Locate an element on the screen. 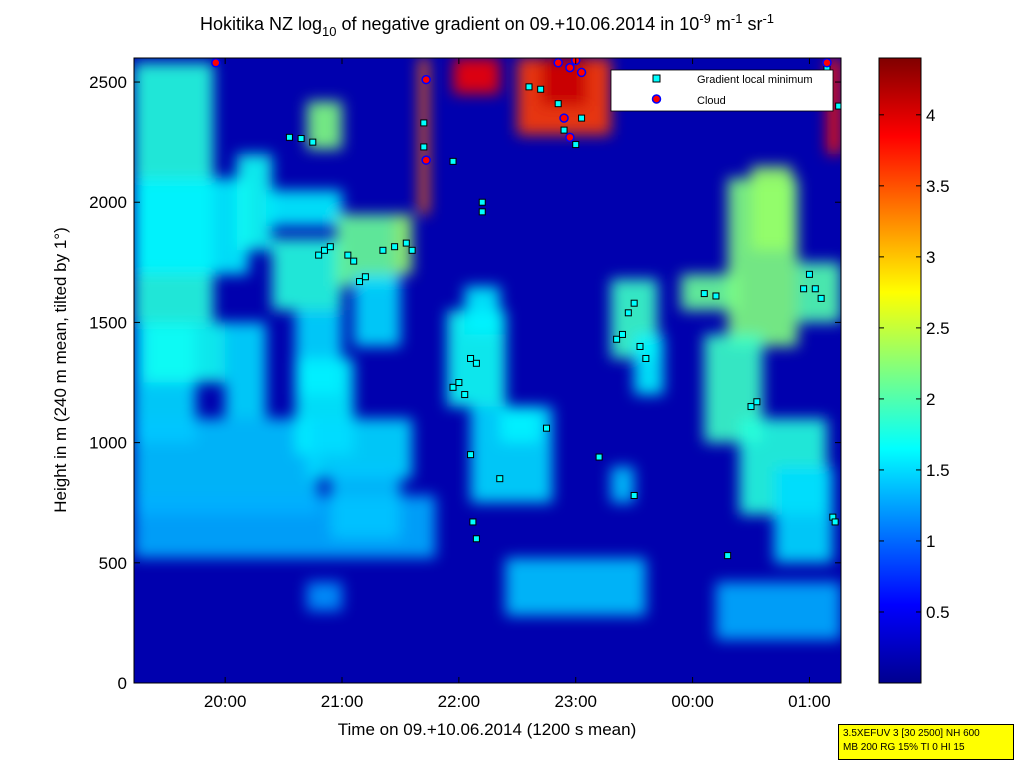  colorbar-tick-label: 4 is located at coordinates (930, 115).